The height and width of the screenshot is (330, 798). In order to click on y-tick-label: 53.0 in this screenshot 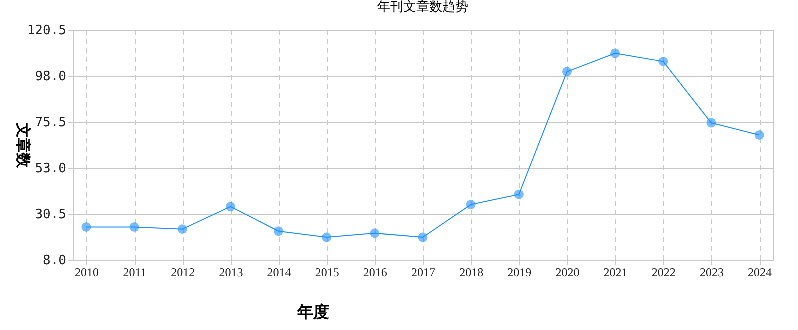, I will do `click(50, 169)`.